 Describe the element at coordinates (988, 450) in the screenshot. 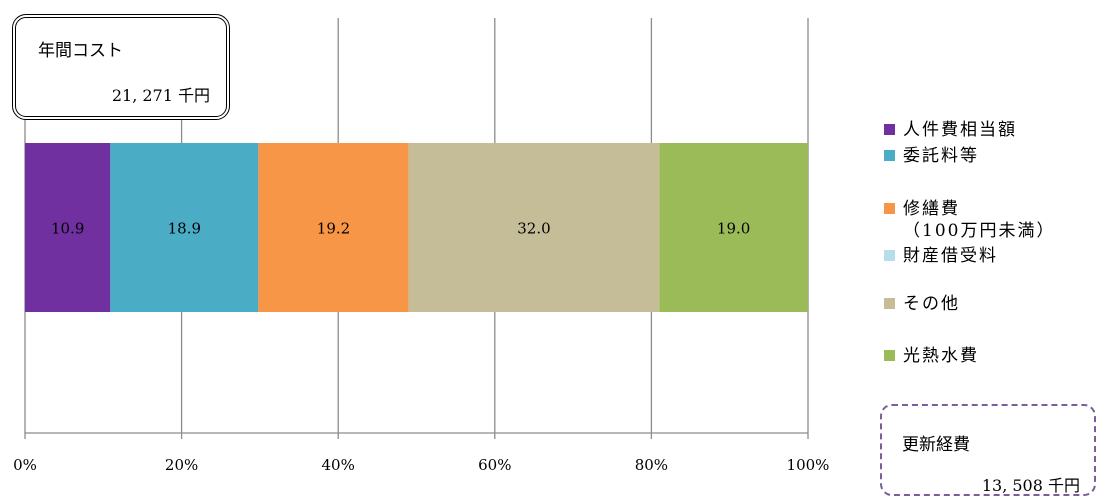

I see `renewal-cost-box: 更新経費 13, 508 千円` at that location.